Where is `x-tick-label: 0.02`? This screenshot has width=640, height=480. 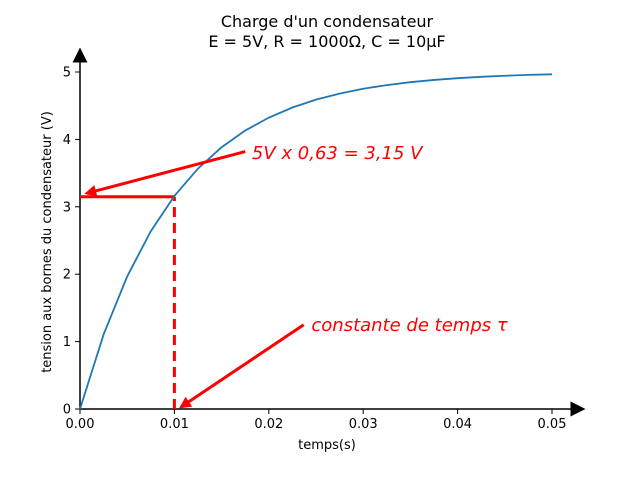 x-tick-label: 0.02 is located at coordinates (268, 424).